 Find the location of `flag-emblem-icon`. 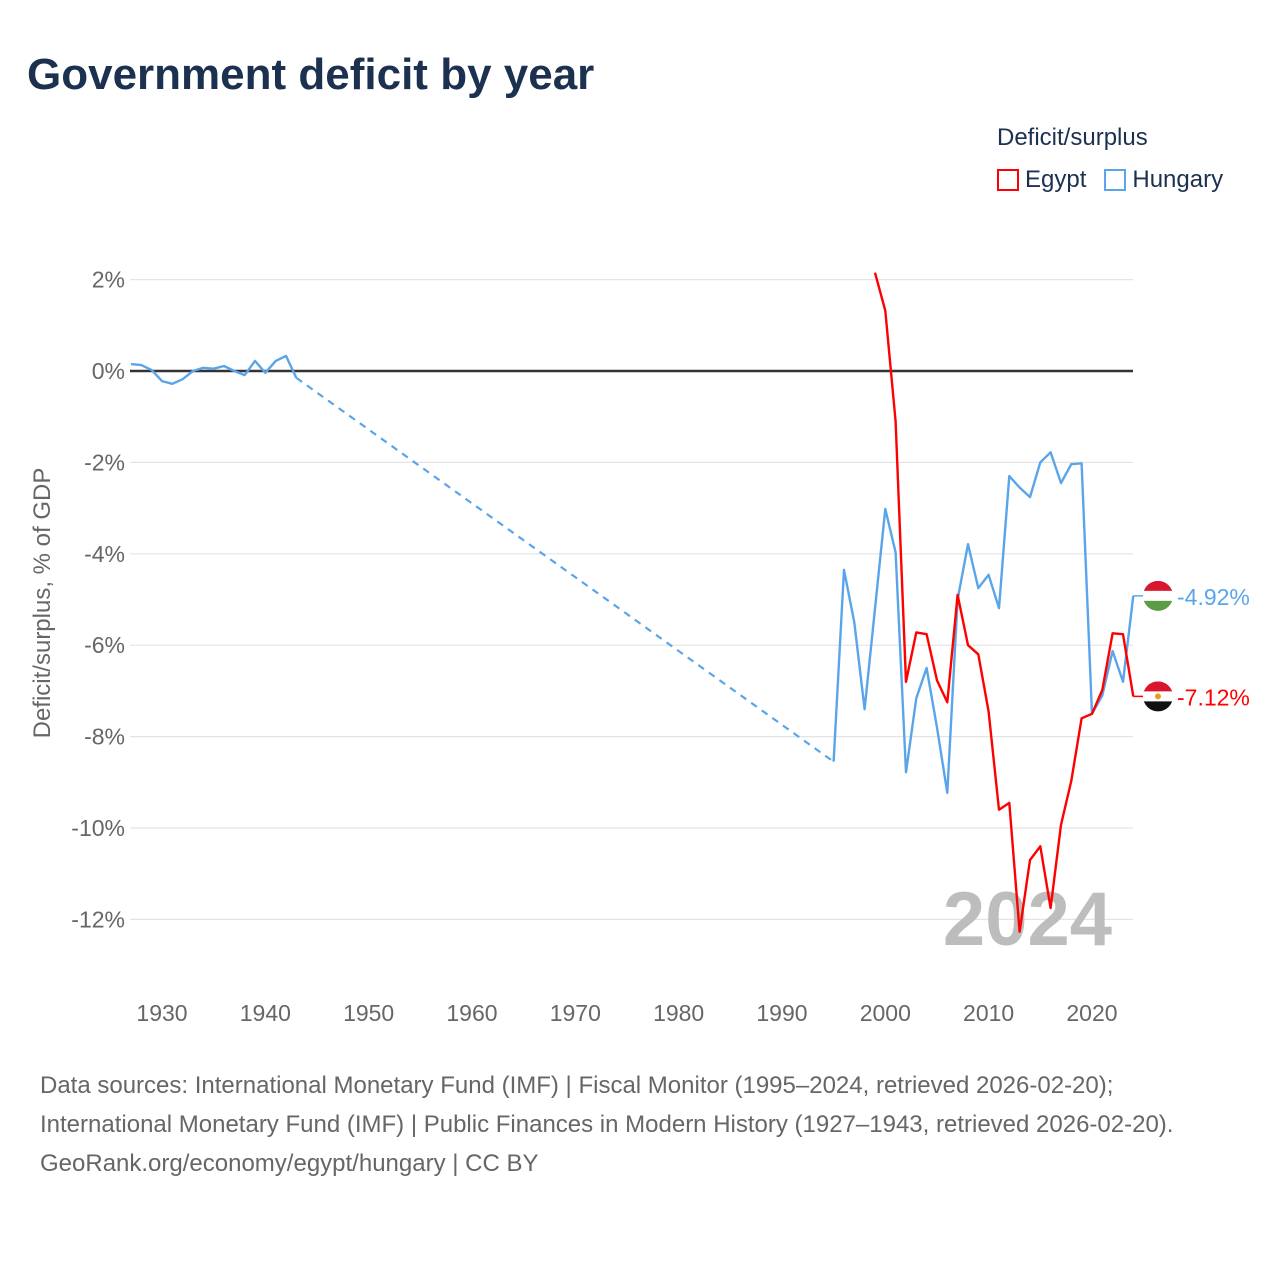

flag-emblem-icon is located at coordinates (1158, 696).